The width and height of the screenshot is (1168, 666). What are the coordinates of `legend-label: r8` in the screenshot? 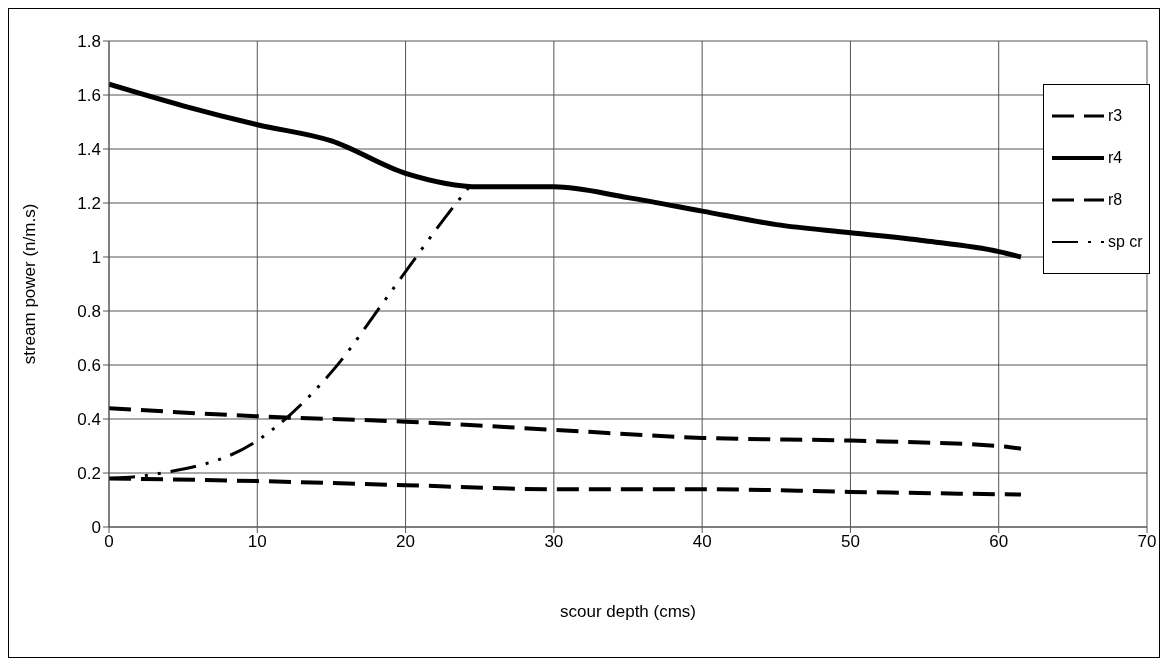 It's located at (1115, 200).